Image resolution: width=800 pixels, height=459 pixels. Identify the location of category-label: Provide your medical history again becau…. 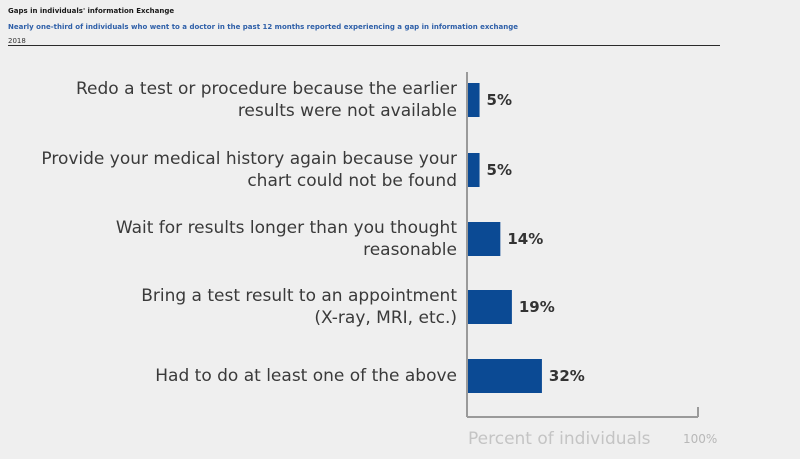
(237, 170).